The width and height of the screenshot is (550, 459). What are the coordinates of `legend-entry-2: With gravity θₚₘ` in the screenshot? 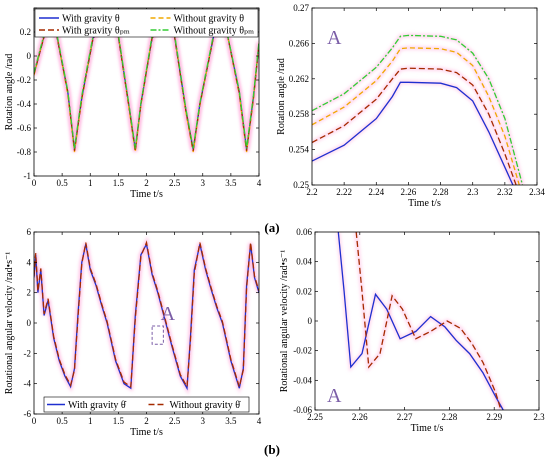 It's located at (96, 31).